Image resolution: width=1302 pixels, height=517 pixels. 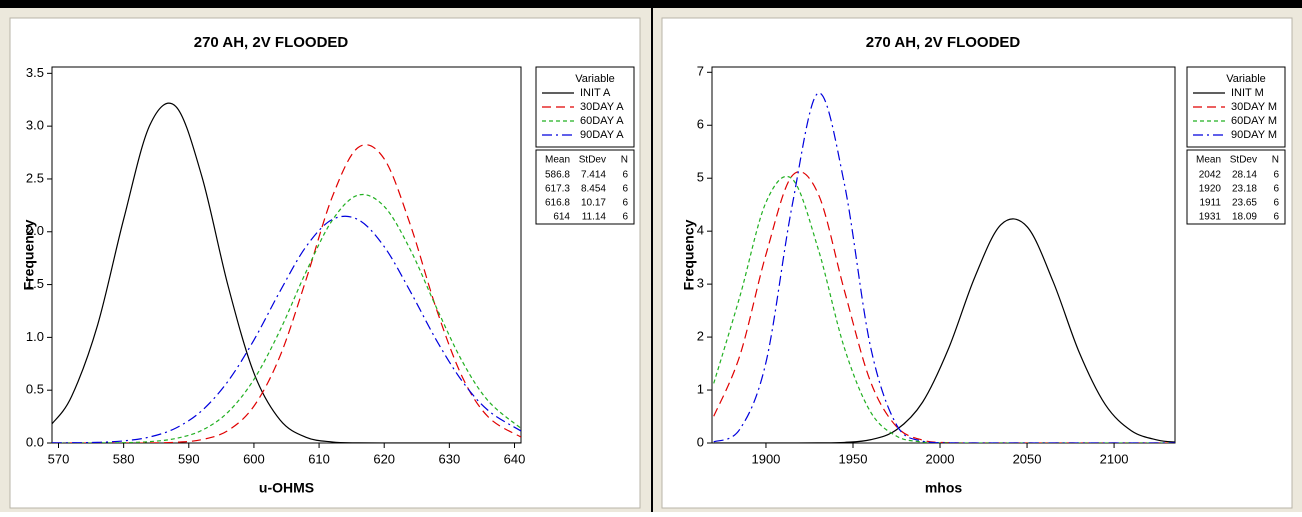 I want to click on legend-label: 90DAY M, so click(x=1254, y=135).